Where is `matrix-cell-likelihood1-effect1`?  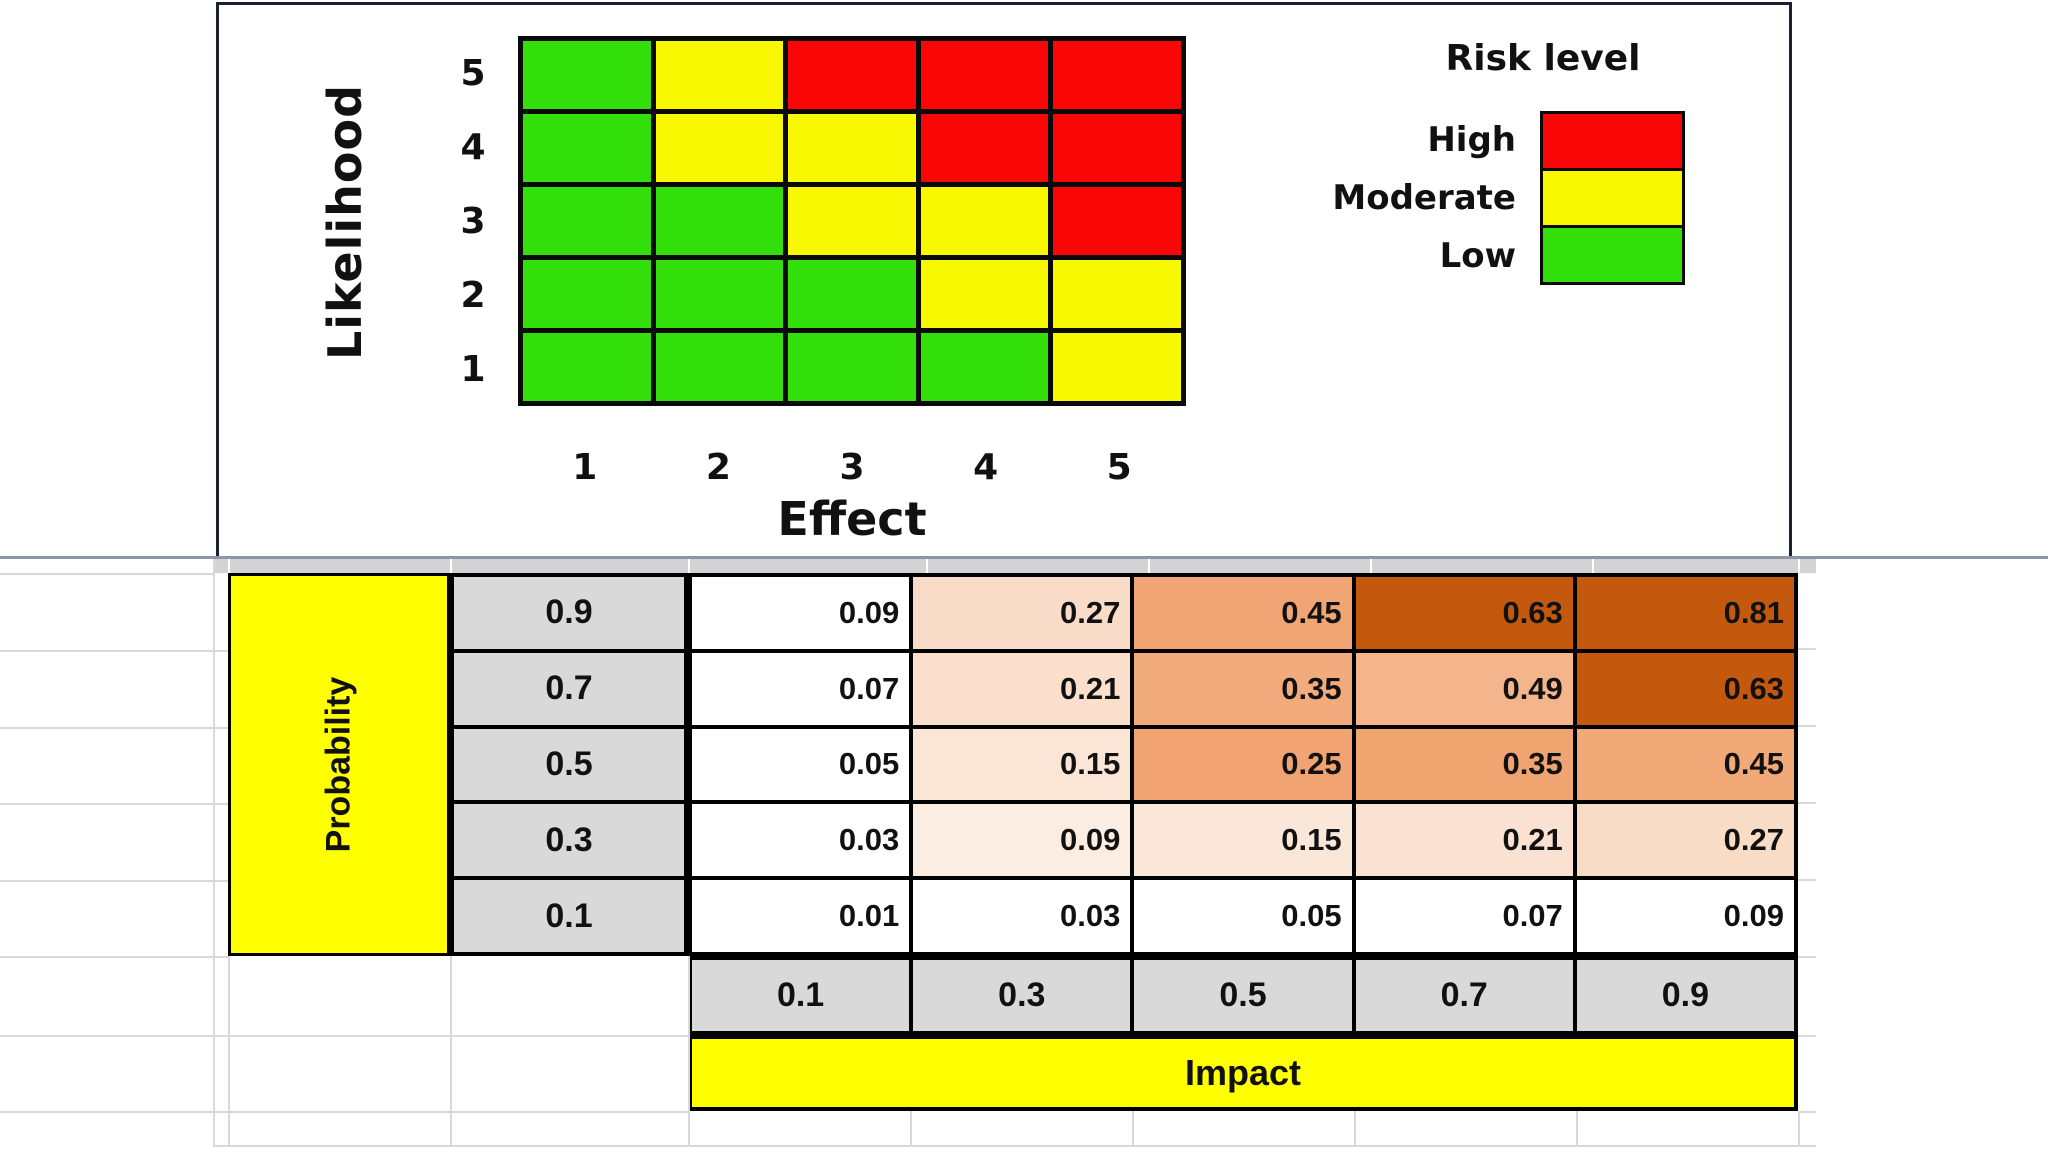
matrix-cell-likelihood1-effect1 is located at coordinates (587, 367).